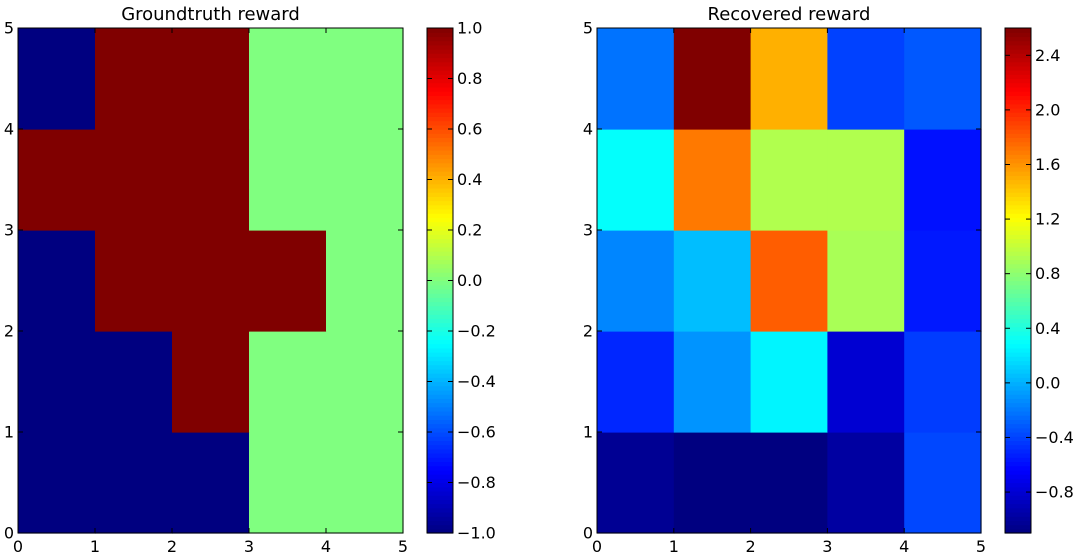  I want to click on y-tick-label: 4, so click(588, 129).